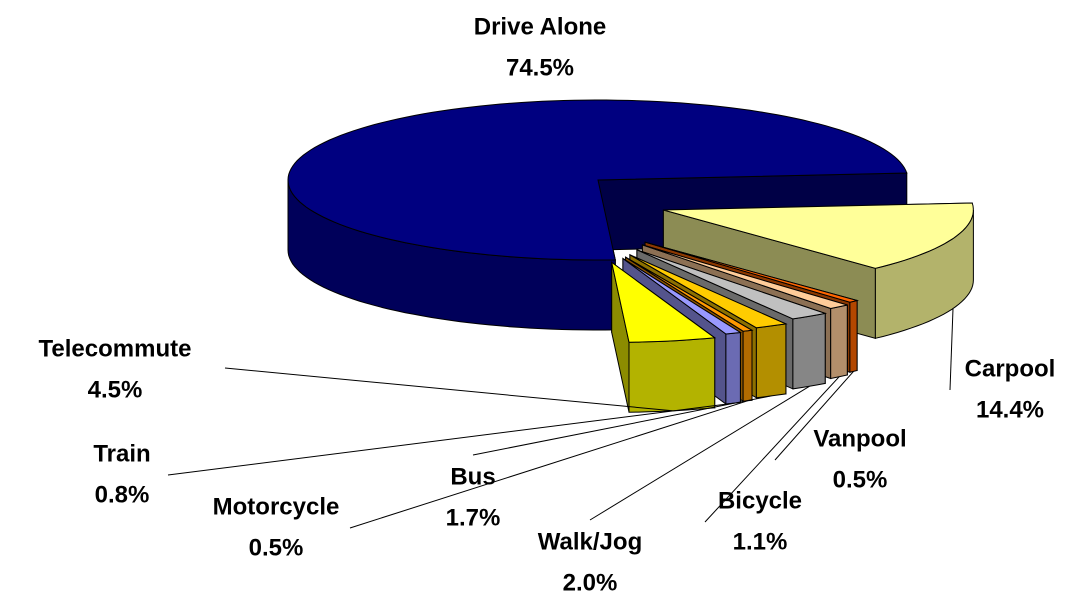 The height and width of the screenshot is (592, 1084). Describe the element at coordinates (540, 67) in the screenshot. I see `slice-value-label: 74.5%` at that location.